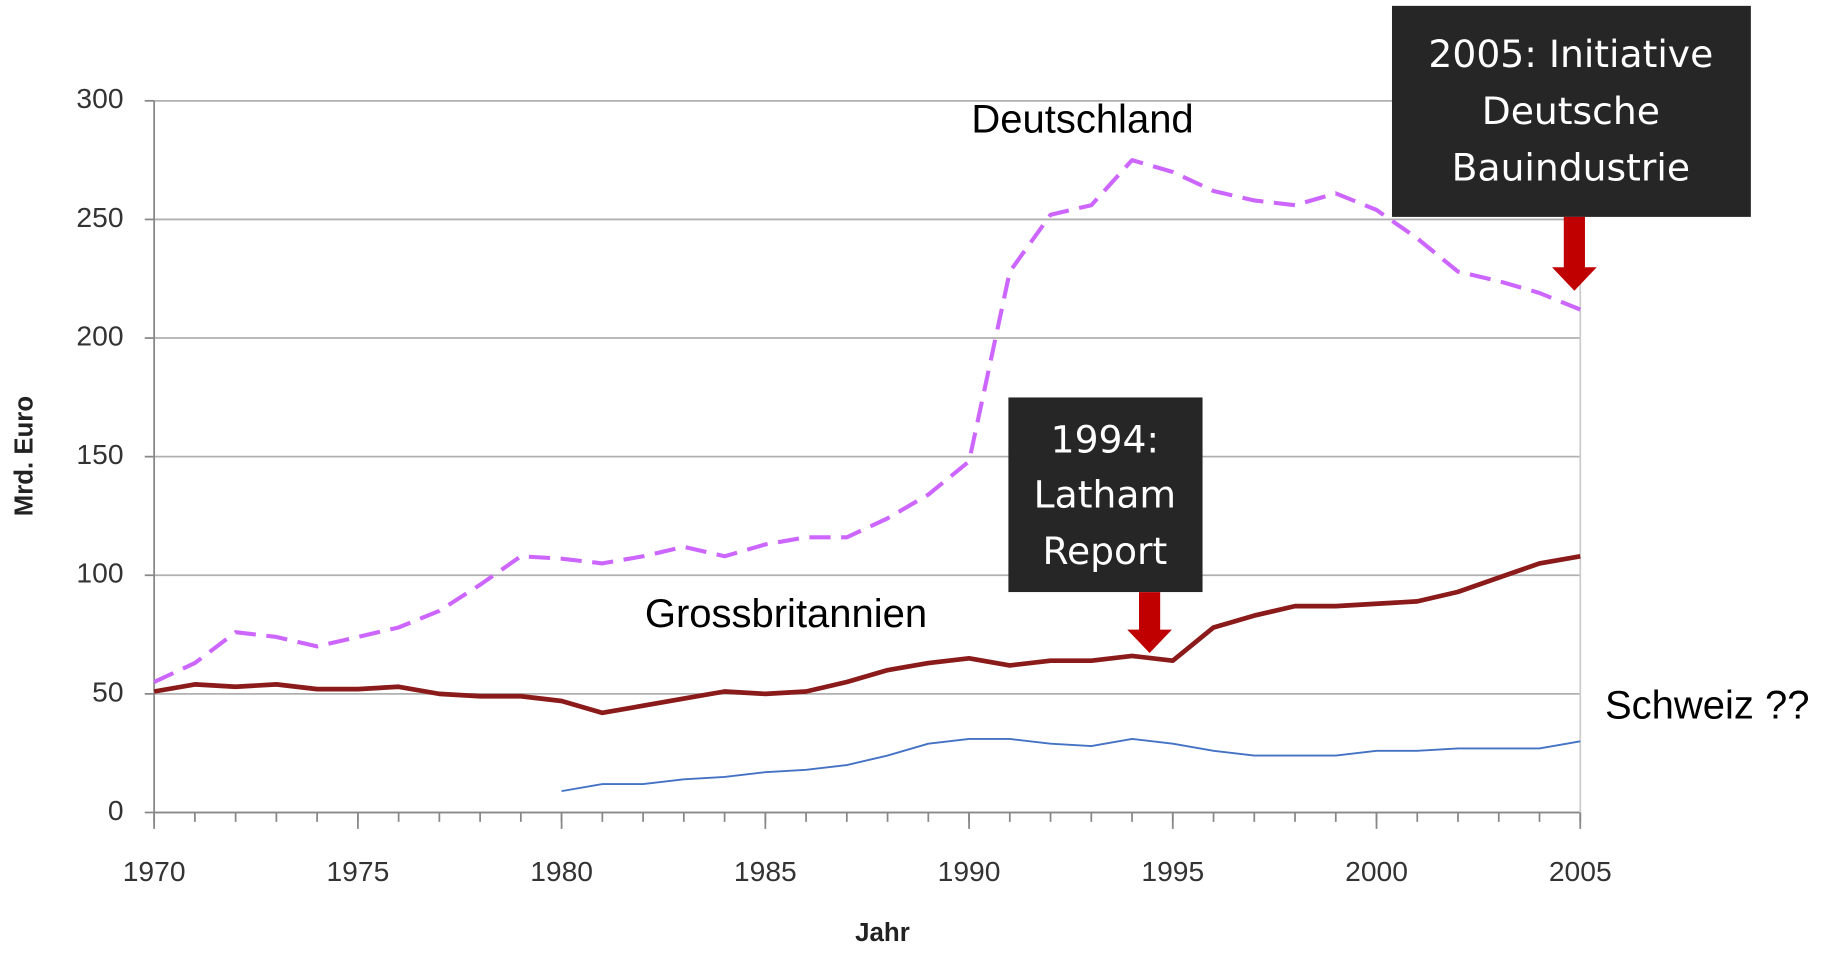 The height and width of the screenshot is (957, 1845). I want to click on annotation-text: Latham, so click(1105, 495).